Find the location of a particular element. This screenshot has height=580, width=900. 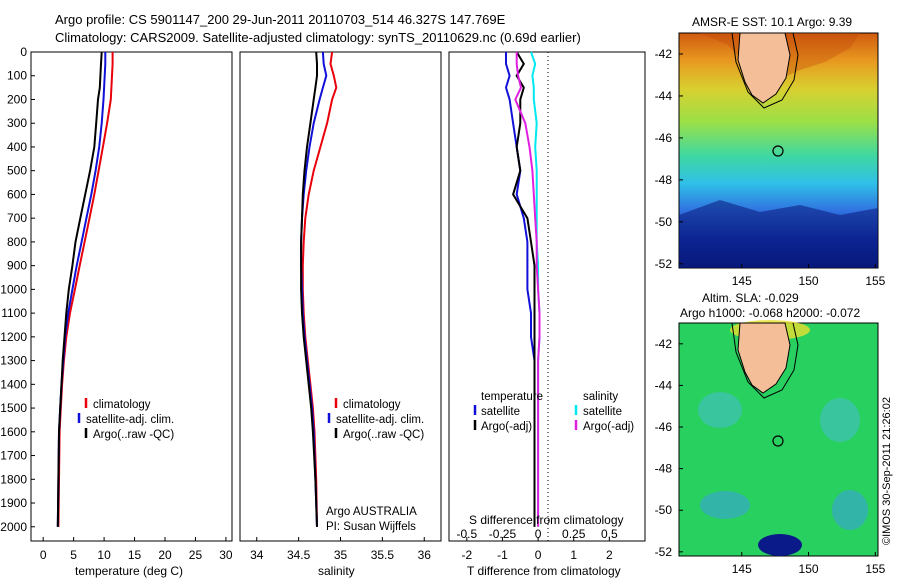

difference-profiles is located at coordinates (522, 289).